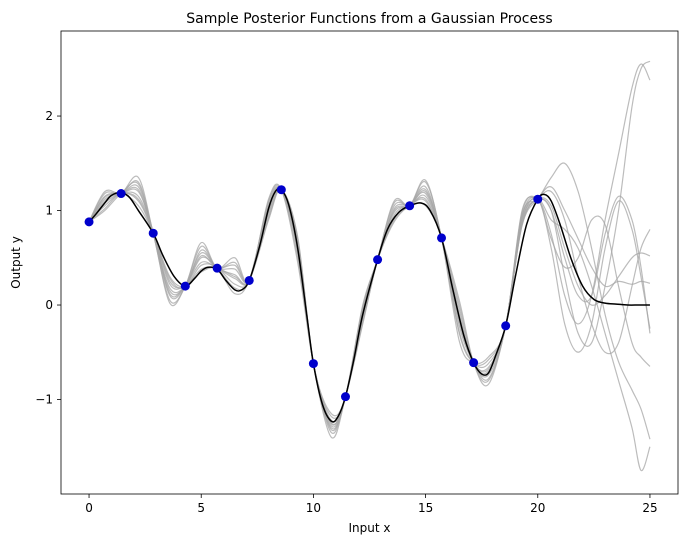 Image resolution: width=689 pixels, height=547 pixels. Describe the element at coordinates (201, 508) in the screenshot. I see `x-tick-label: 5` at that location.